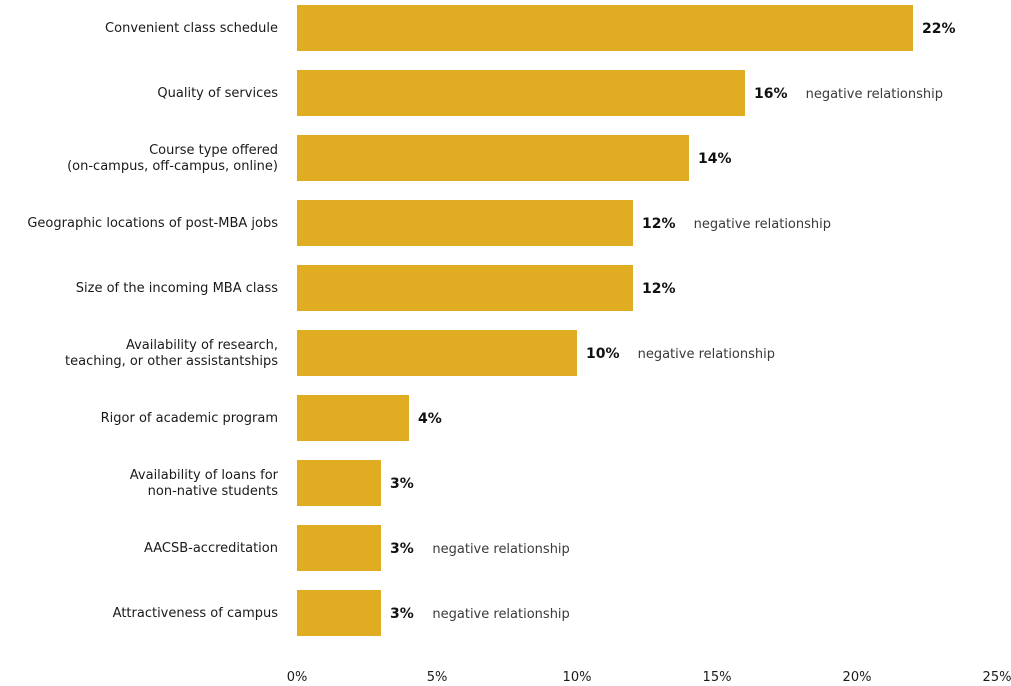  Describe the element at coordinates (717, 677) in the screenshot. I see `x-tick-label: 15%` at that location.